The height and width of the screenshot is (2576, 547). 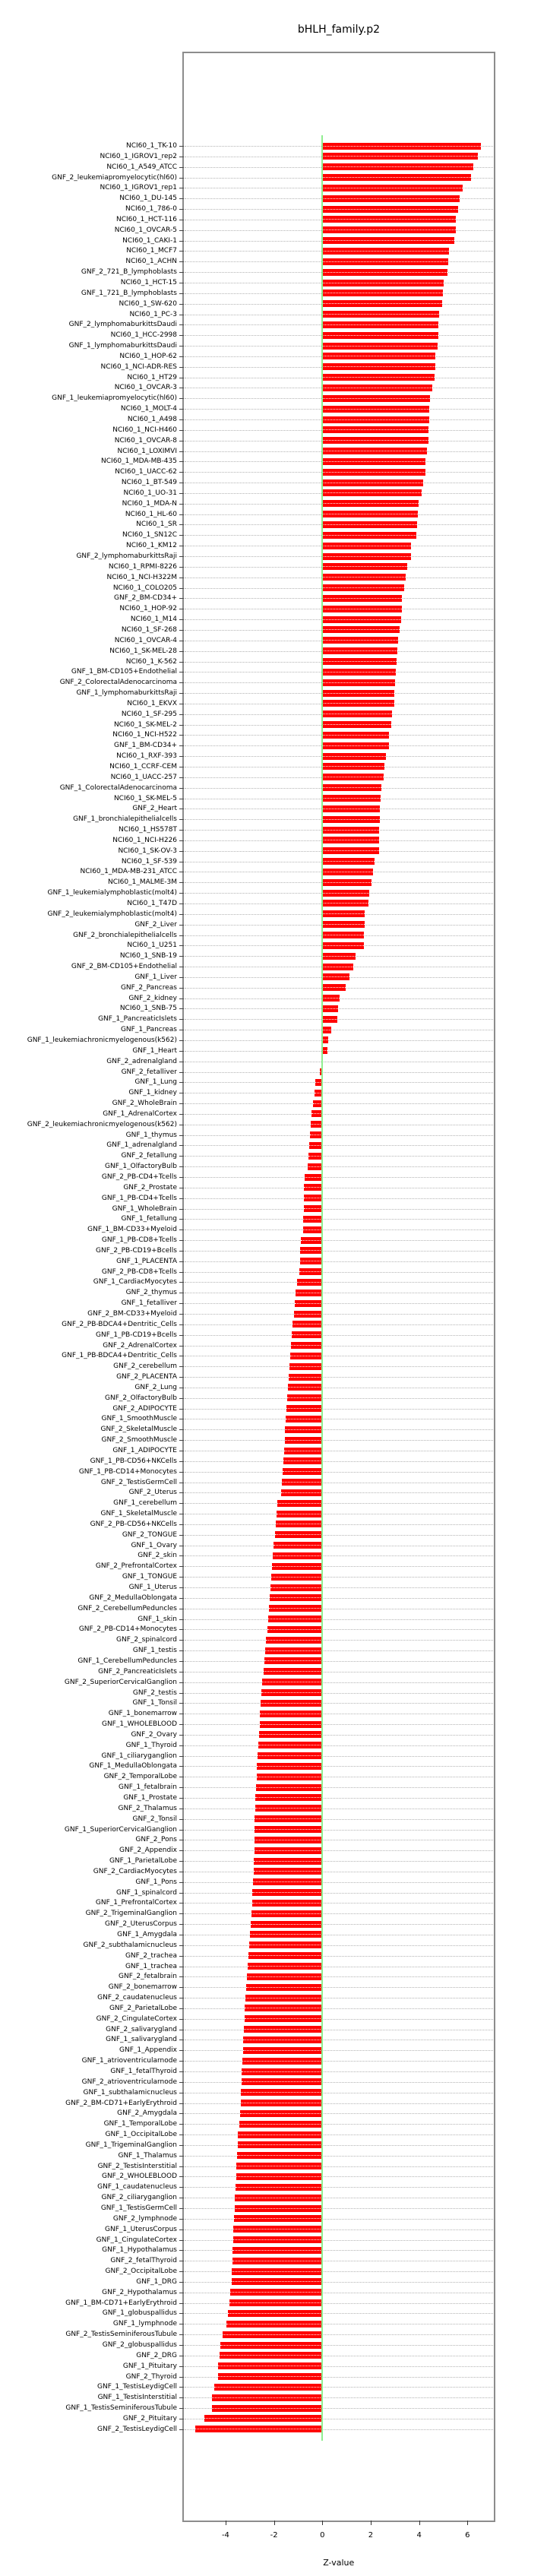 I want to click on row-label: GNF_2_Tonsil, so click(x=154, y=1819).